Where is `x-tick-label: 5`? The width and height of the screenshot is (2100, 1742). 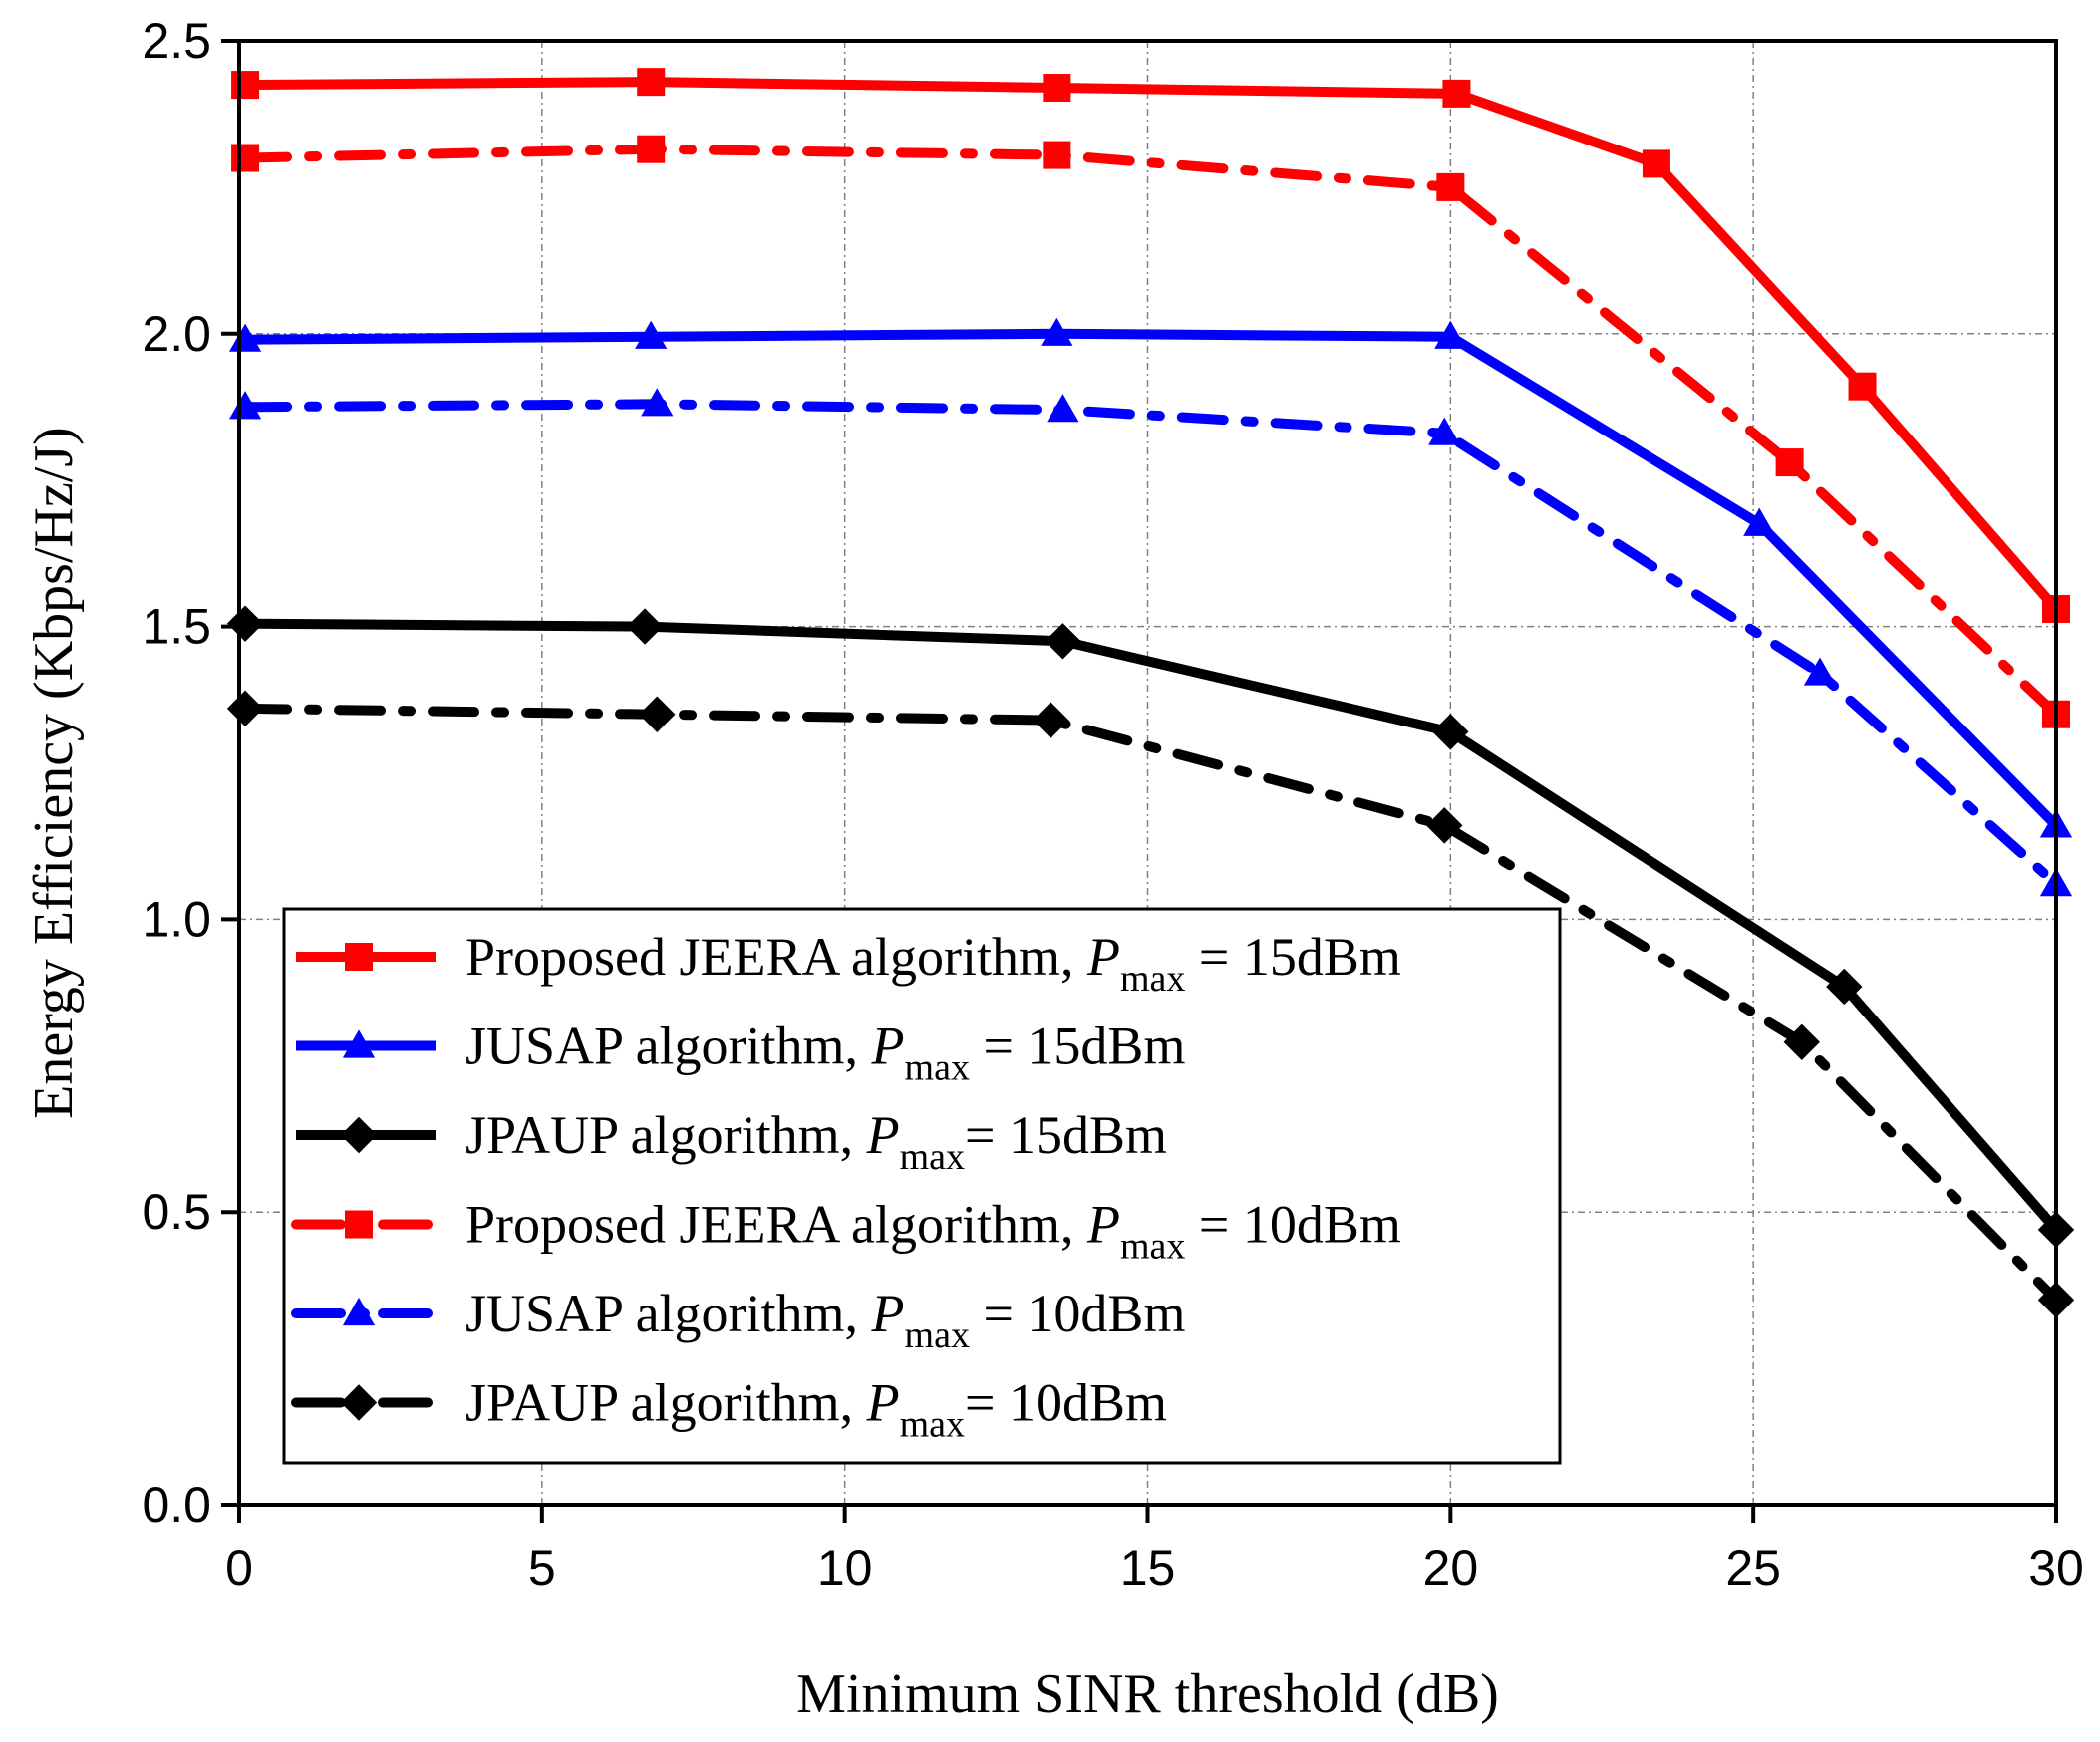 x-tick-label: 5 is located at coordinates (542, 1568).